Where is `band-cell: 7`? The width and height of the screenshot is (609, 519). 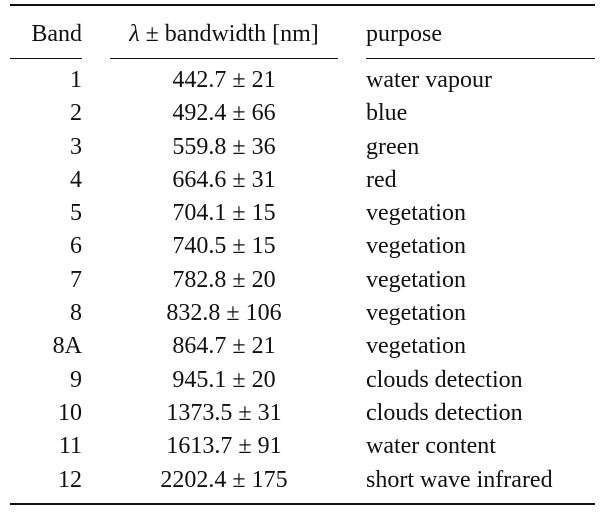
band-cell: 7 is located at coordinates (76, 279).